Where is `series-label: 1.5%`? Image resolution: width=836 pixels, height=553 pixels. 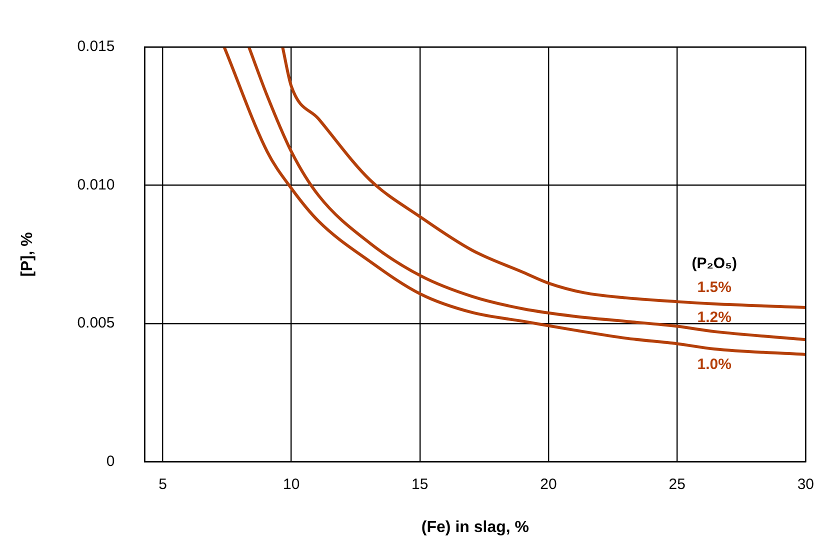 series-label: 1.5% is located at coordinates (714, 287).